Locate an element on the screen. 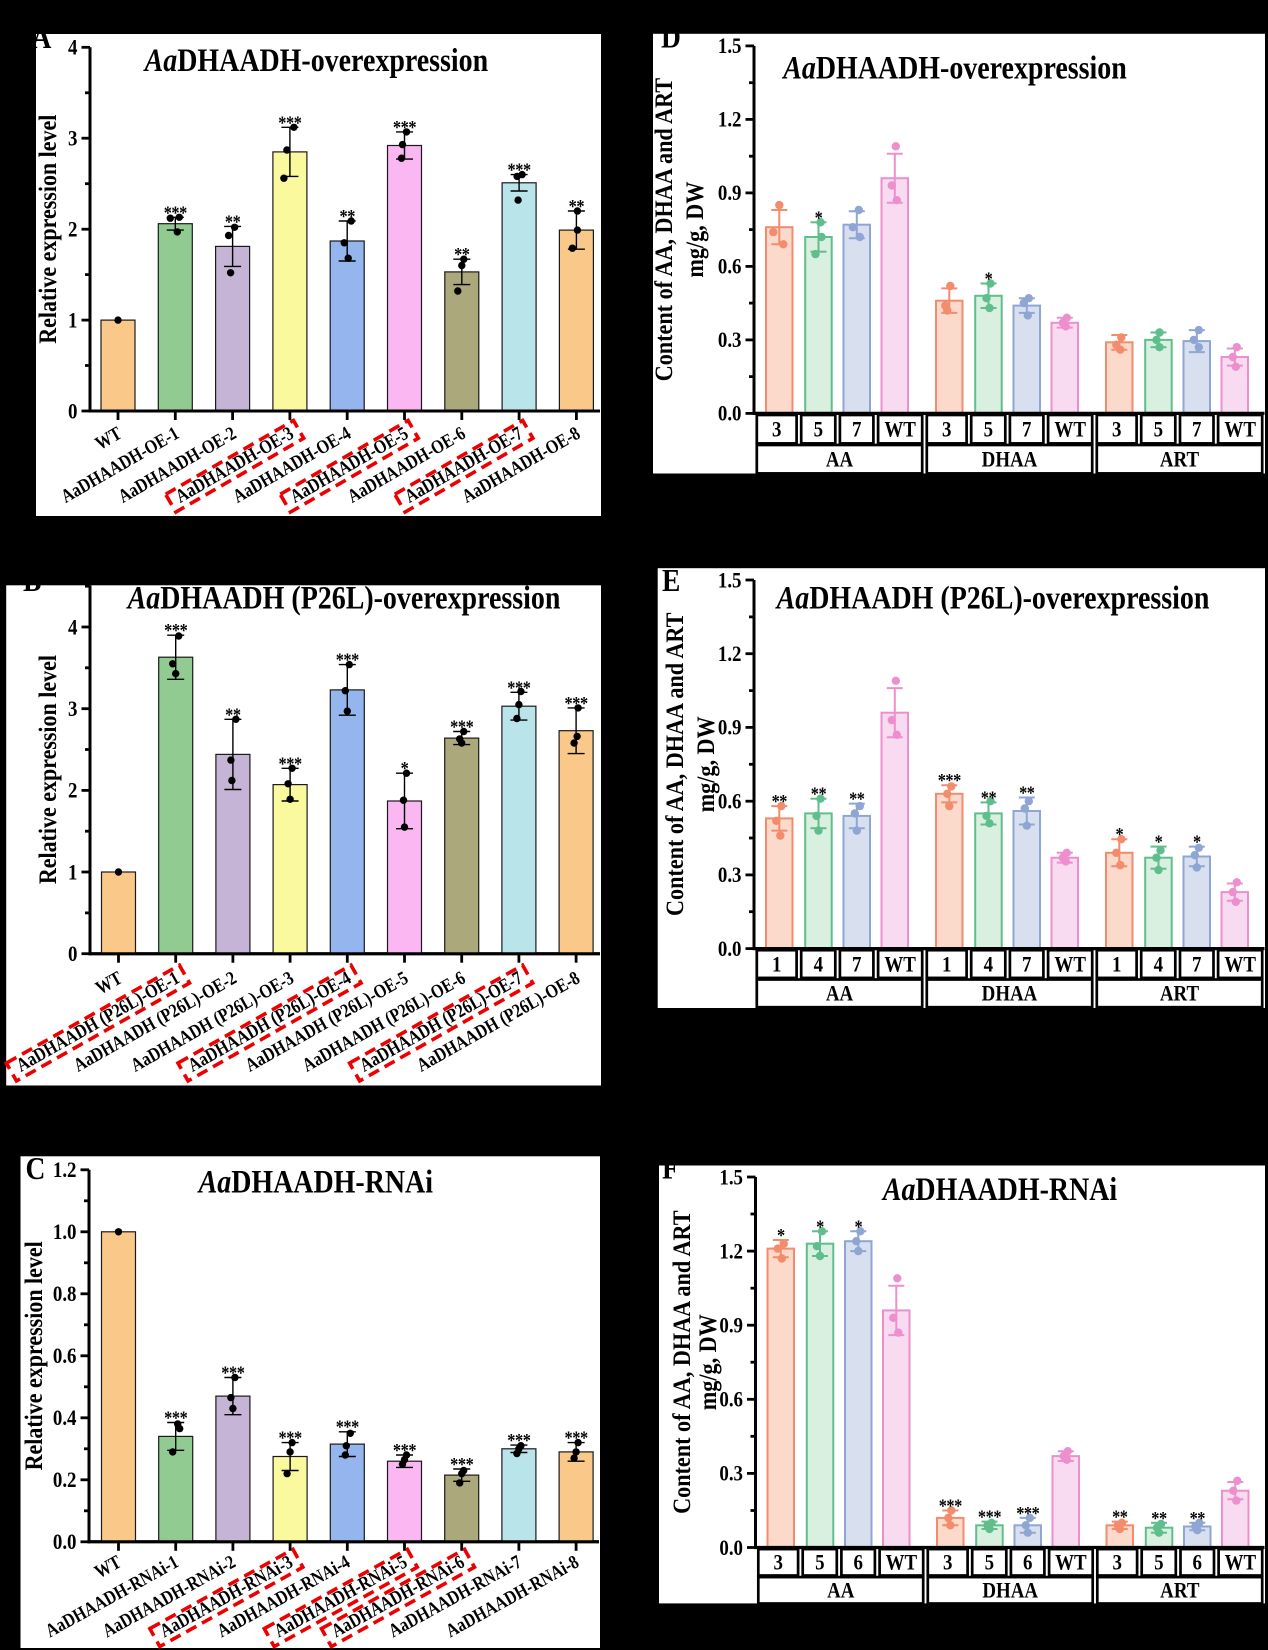 The width and height of the screenshot is (1268, 1650). svg-text: C is located at coordinates (36, 1168).